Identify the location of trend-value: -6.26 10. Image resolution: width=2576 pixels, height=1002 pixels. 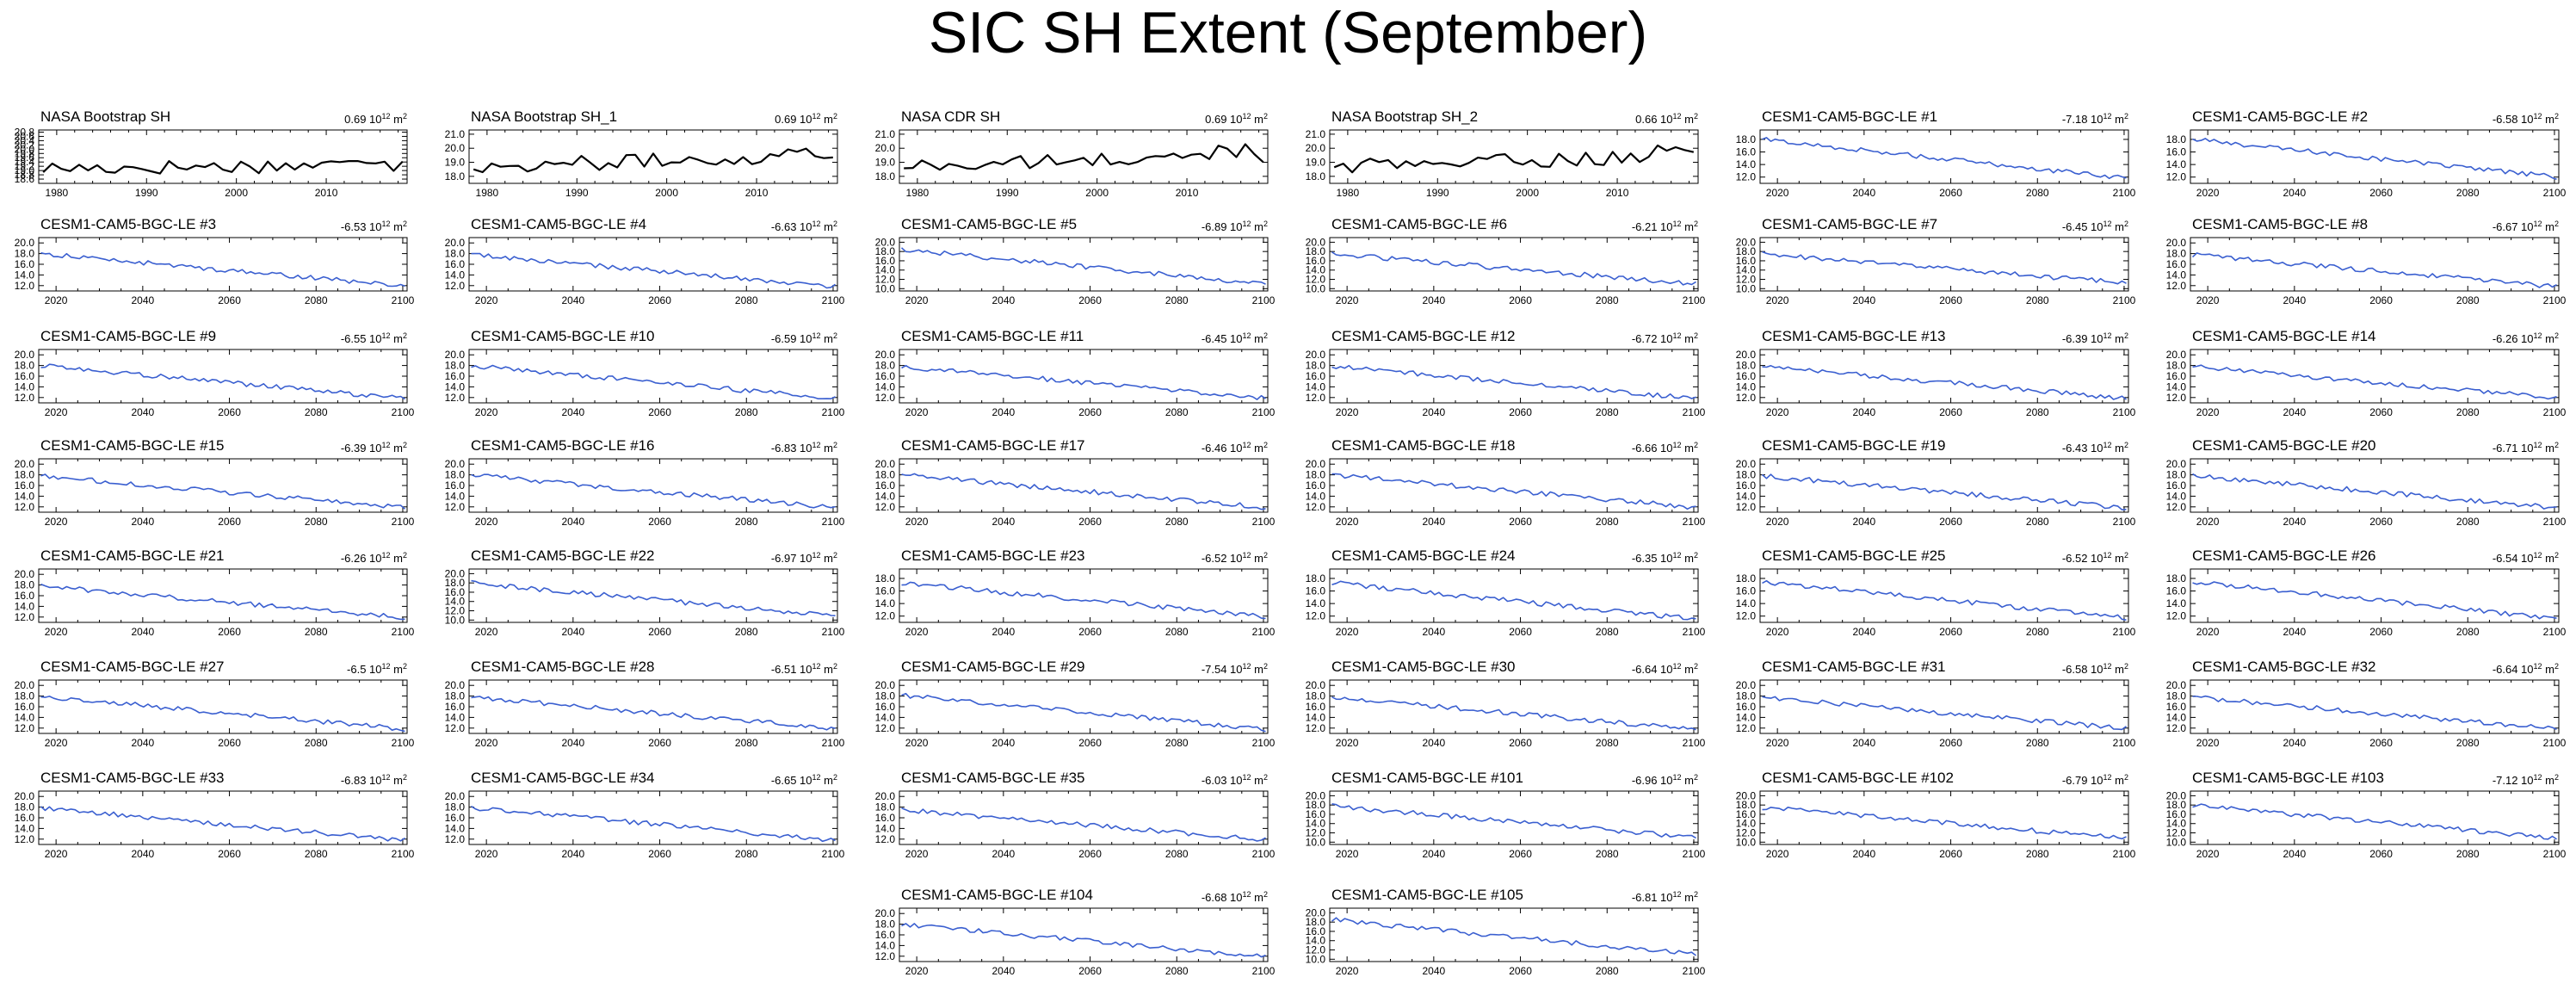
(361, 559).